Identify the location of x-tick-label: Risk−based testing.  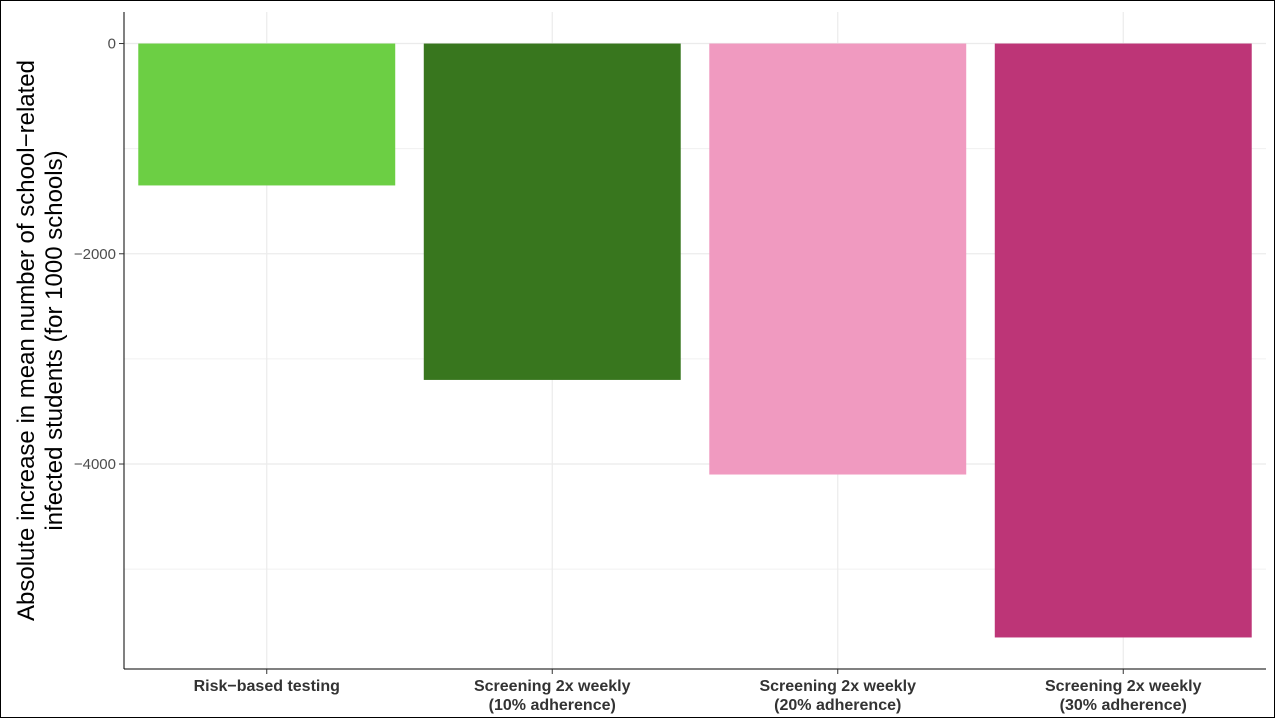
(267, 686).